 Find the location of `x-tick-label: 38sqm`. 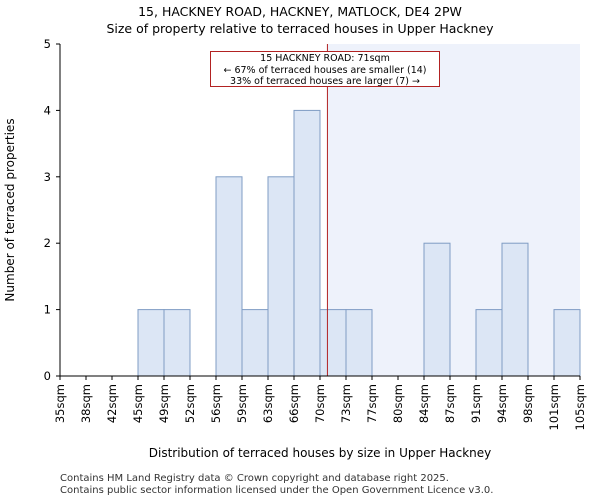

x-tick-label: 38sqm is located at coordinates (86, 403).